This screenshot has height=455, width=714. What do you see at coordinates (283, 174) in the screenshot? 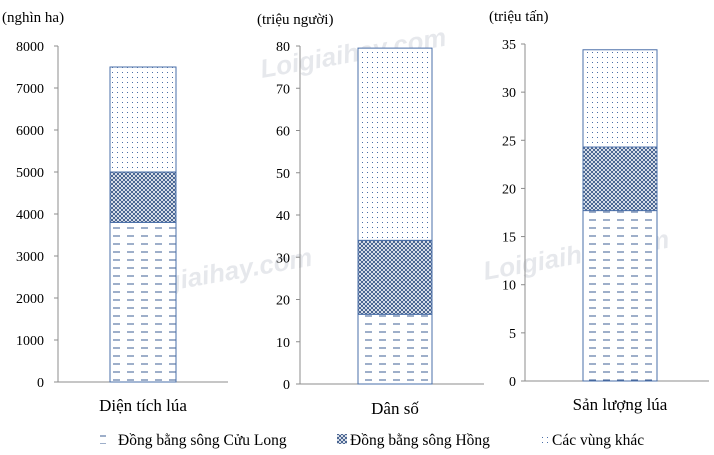
I see `y-tick-label: 50` at bounding box center [283, 174].